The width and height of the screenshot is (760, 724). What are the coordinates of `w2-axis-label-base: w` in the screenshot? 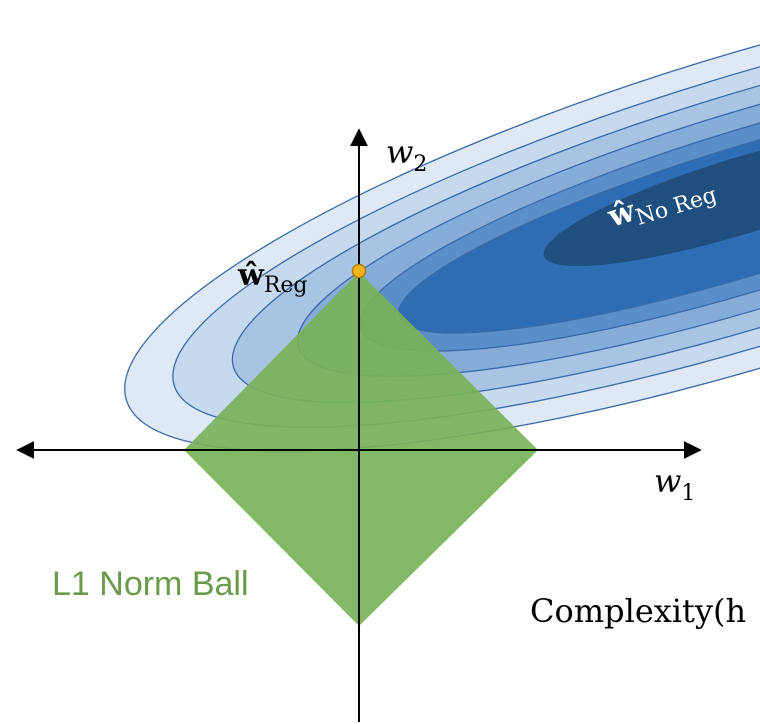 It's located at (399, 152).